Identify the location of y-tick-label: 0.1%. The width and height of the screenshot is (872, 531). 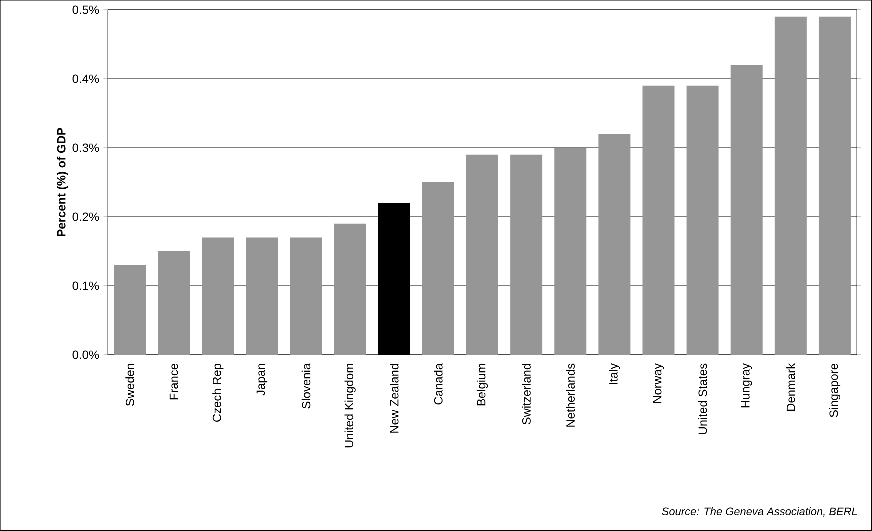
(86, 286).